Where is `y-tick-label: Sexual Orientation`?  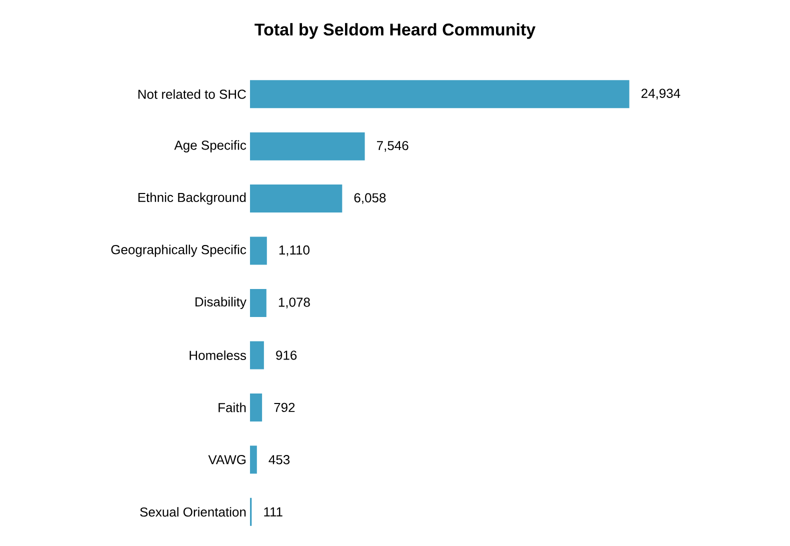 y-tick-label: Sexual Orientation is located at coordinates (193, 512).